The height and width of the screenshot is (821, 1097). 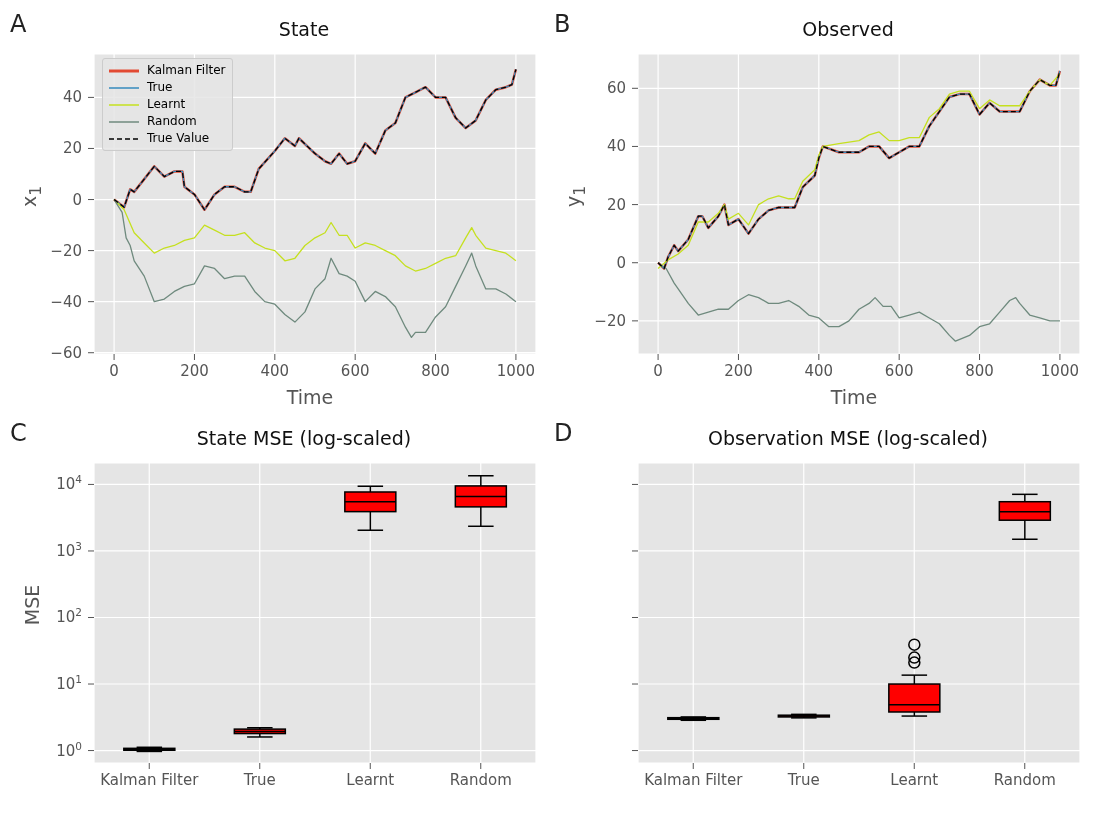 What do you see at coordinates (32, 605) in the screenshot?
I see `y-axis-title: MSE` at bounding box center [32, 605].